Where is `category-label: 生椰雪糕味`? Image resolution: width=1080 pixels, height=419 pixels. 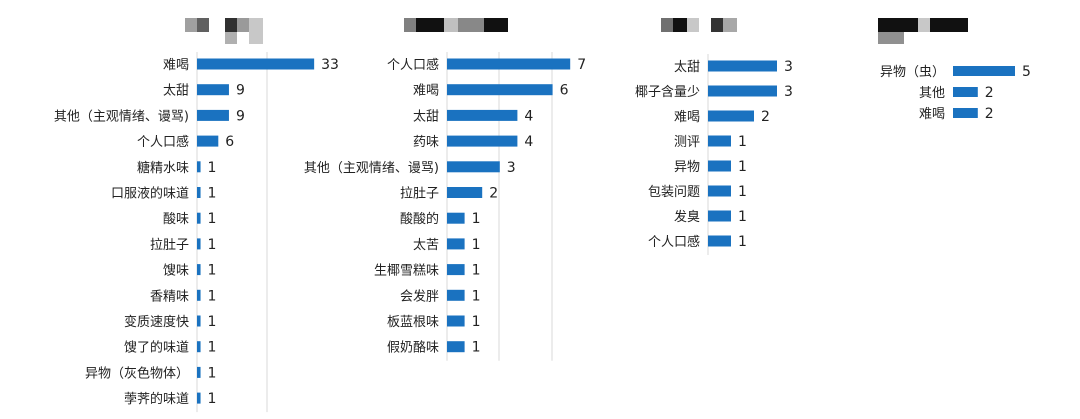 category-label: 生椰雪糕味 is located at coordinates (406, 271).